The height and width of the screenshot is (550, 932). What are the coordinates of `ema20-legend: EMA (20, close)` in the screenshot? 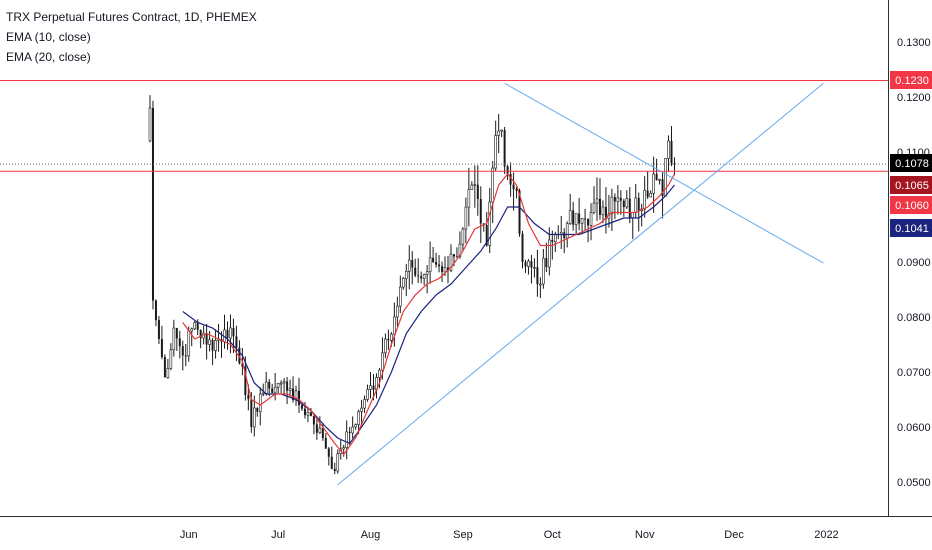 It's located at (48, 57).